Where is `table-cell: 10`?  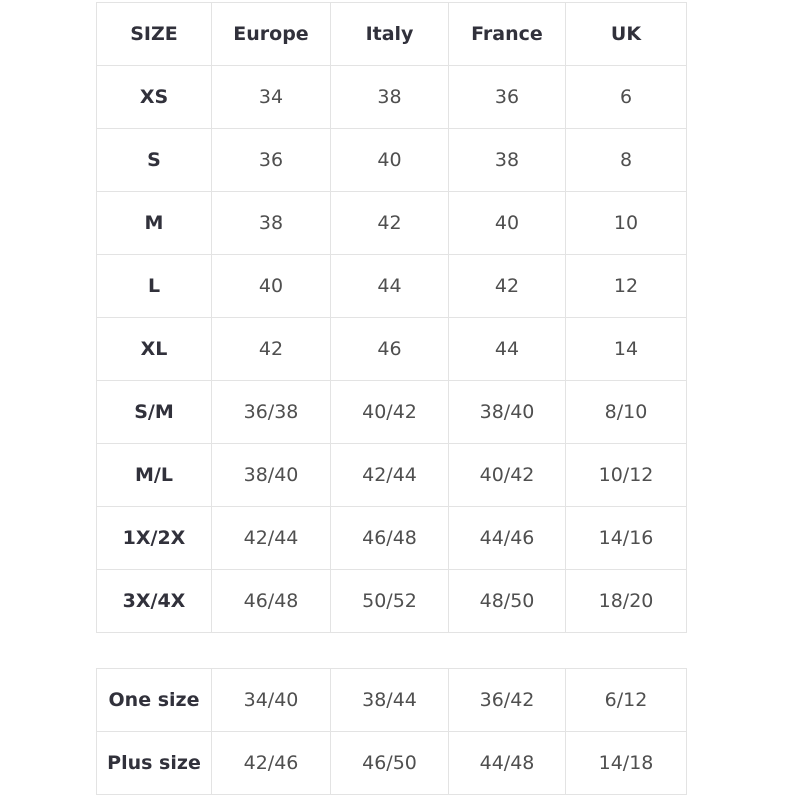 table-cell: 10 is located at coordinates (626, 223).